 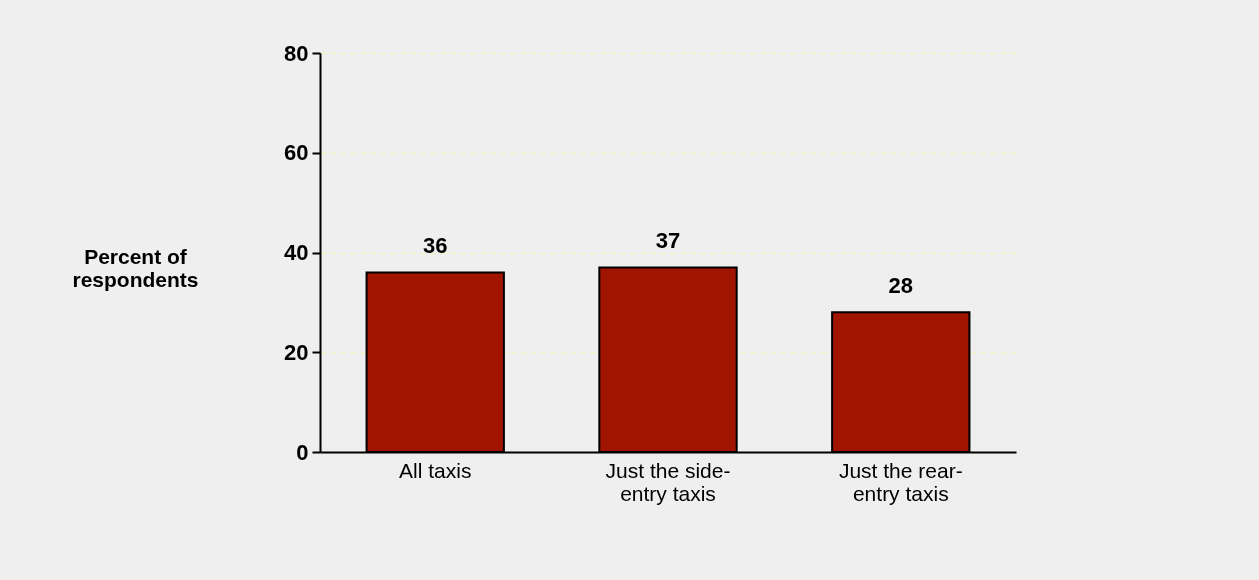 I want to click on x-tick-label: All taxis, so click(x=435, y=470).